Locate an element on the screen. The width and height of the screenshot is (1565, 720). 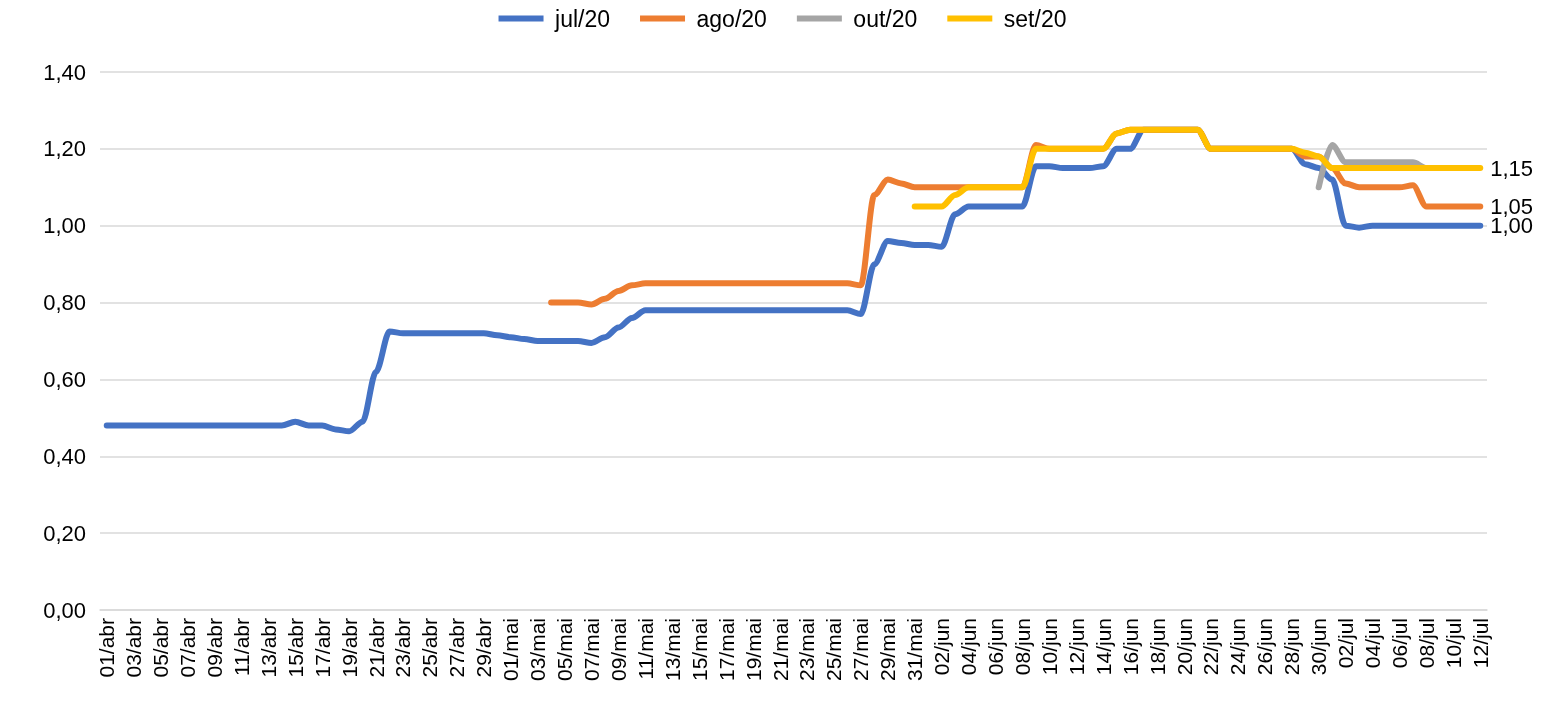
y-tick-label: 1,00 is located at coordinates (64, 226).